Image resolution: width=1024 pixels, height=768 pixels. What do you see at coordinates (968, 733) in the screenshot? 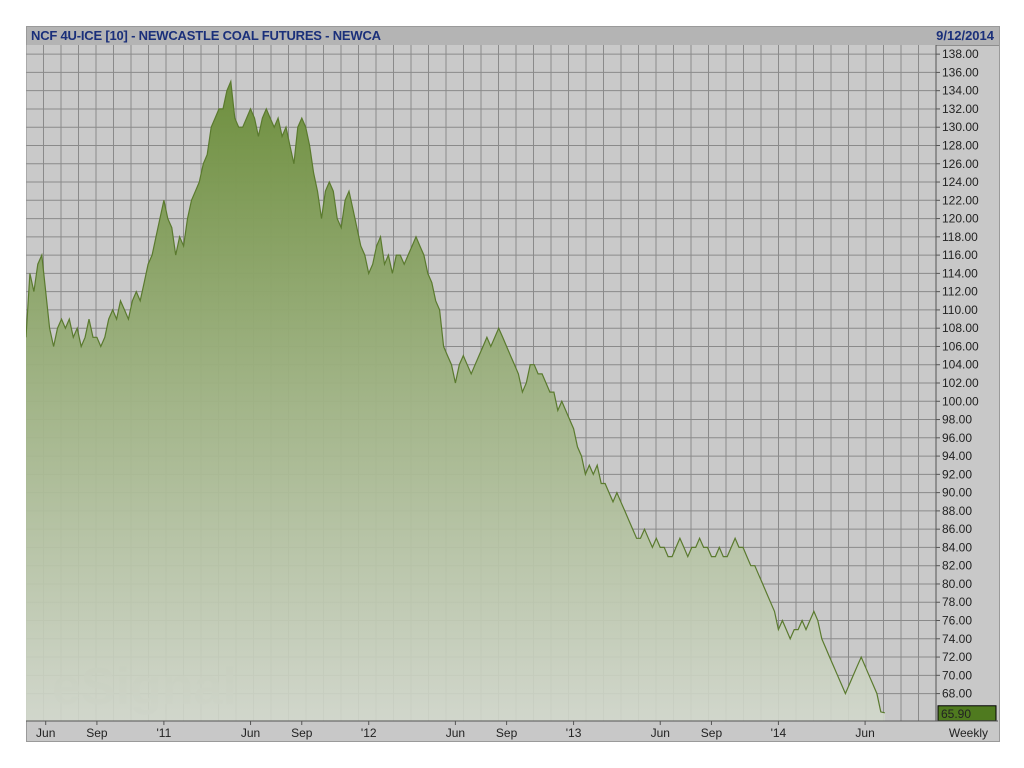
I see `period-label: Weekly` at bounding box center [968, 733].